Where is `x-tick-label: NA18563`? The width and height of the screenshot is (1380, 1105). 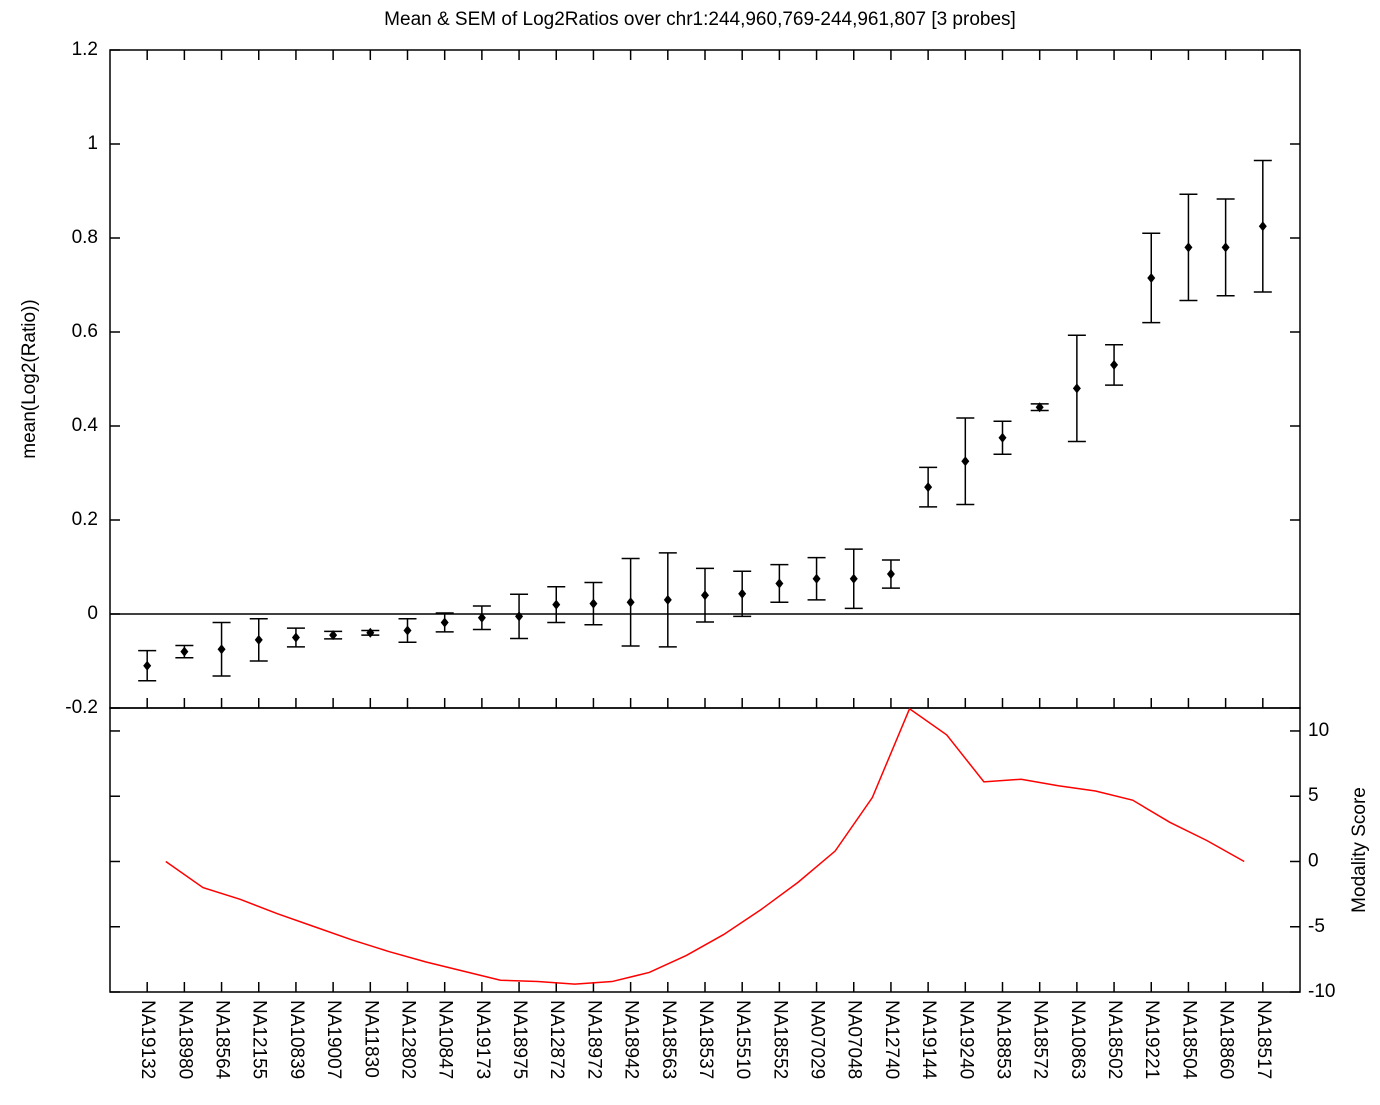 x-tick-label: NA18563 is located at coordinates (668, 1039).